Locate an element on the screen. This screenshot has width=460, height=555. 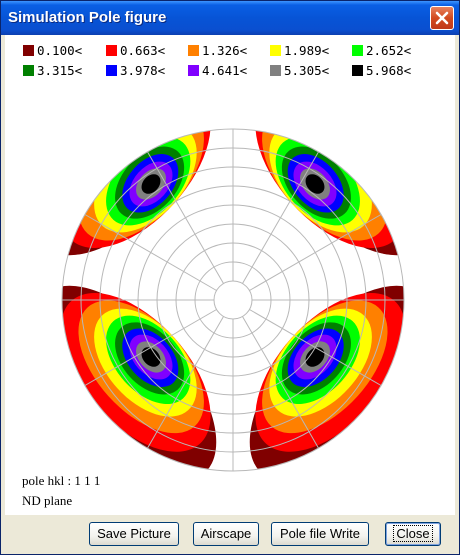
close-button: Close is located at coordinates (413, 534).